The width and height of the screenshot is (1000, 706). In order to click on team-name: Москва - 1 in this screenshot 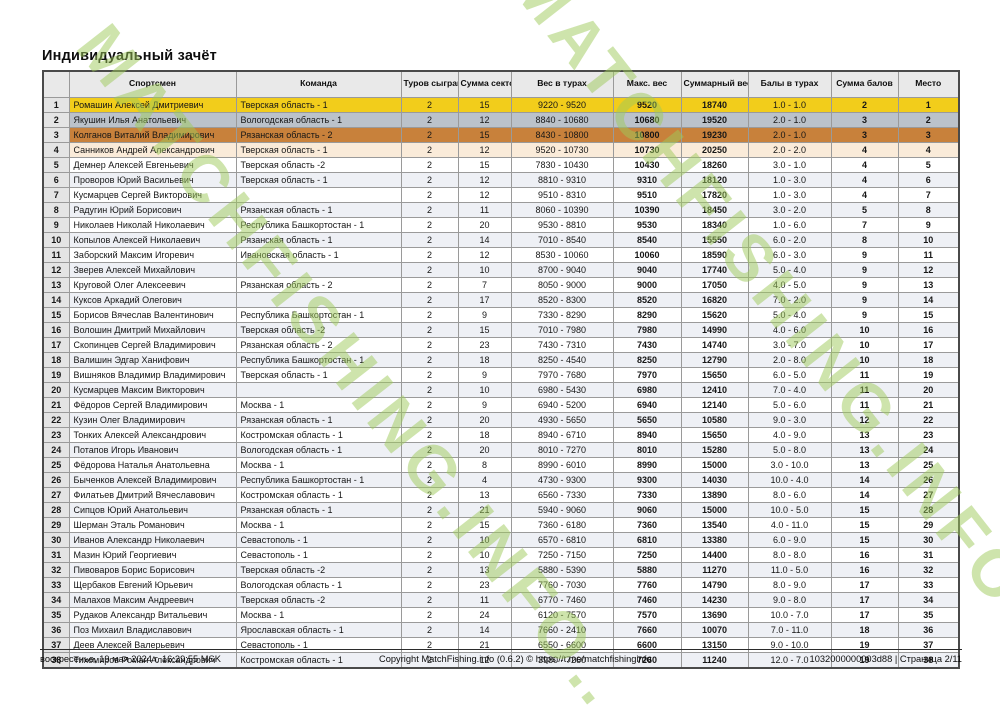, I will do `click(318, 614)`.